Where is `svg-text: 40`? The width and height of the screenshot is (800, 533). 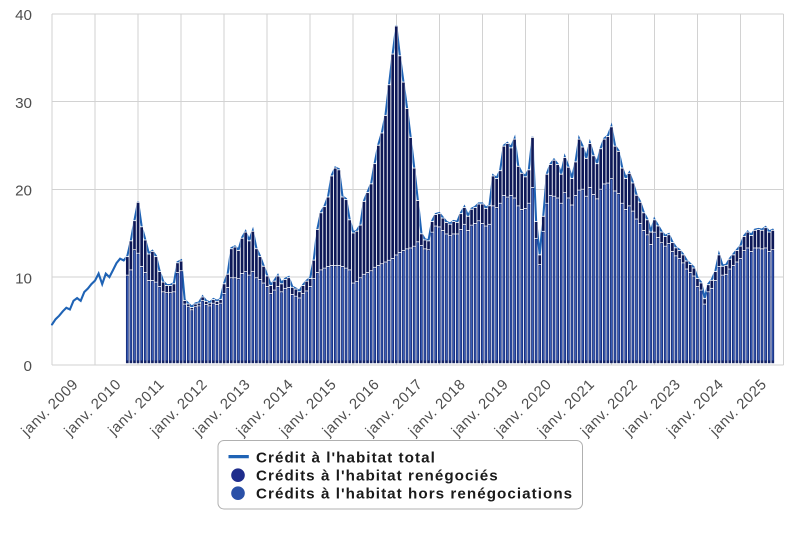
svg-text: 40 is located at coordinates (23, 15).